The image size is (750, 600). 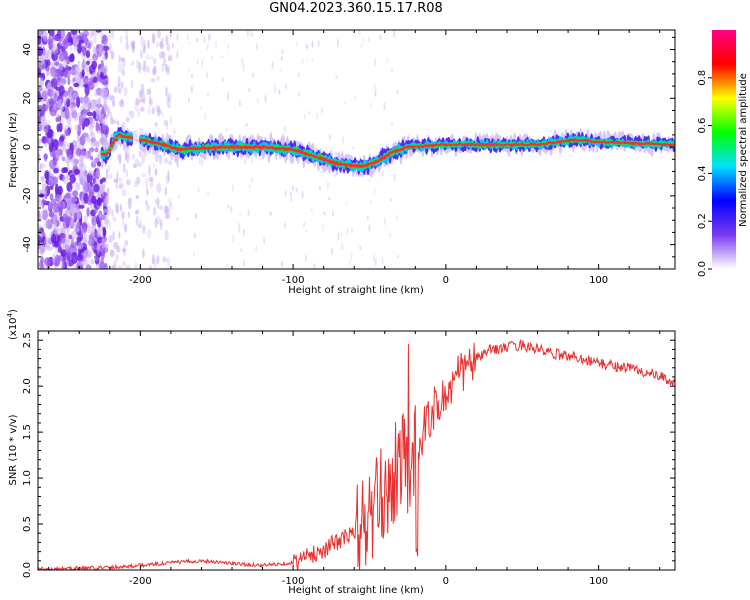 What do you see at coordinates (27, 524) in the screenshot?
I see `y-tick-label: 0.5` at bounding box center [27, 524].